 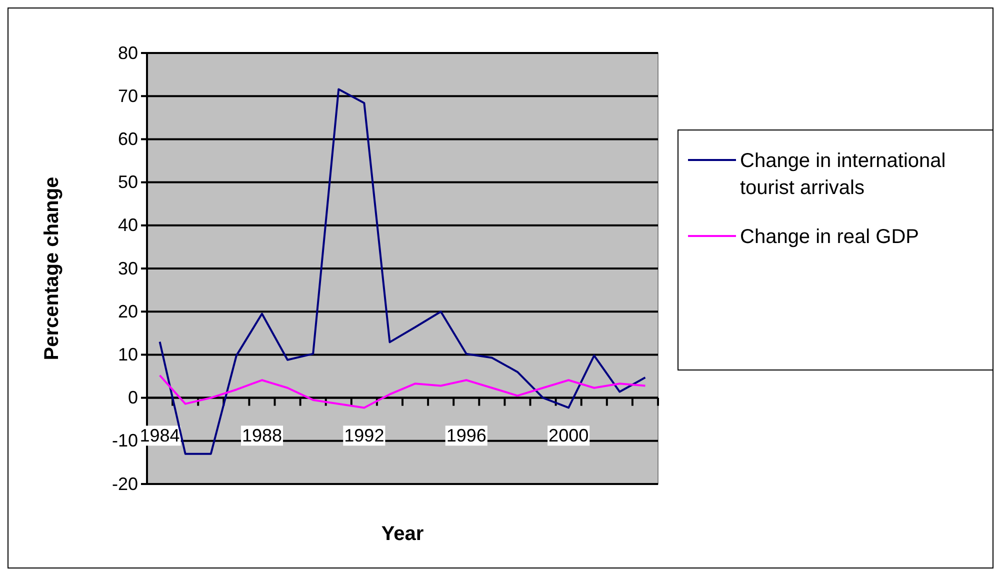 What do you see at coordinates (466, 436) in the screenshot?
I see `x-tick-label: 1996` at bounding box center [466, 436].